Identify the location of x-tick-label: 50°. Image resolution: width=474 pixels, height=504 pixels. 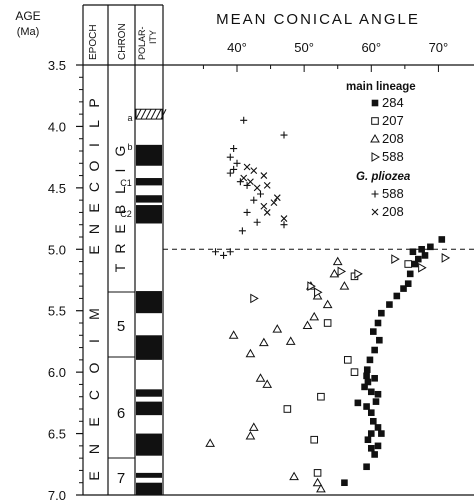
(304, 47).